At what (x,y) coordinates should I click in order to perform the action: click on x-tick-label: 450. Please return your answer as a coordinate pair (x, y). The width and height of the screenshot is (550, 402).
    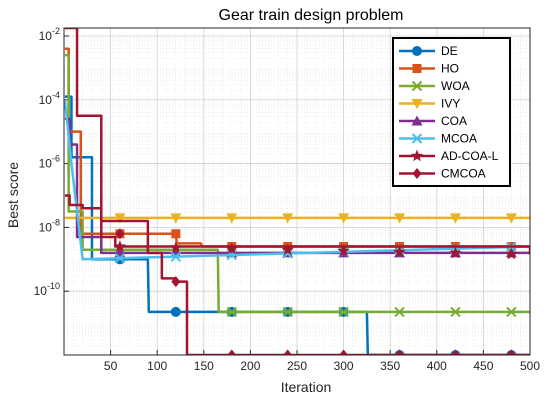
    Looking at the image, I should click on (483, 366).